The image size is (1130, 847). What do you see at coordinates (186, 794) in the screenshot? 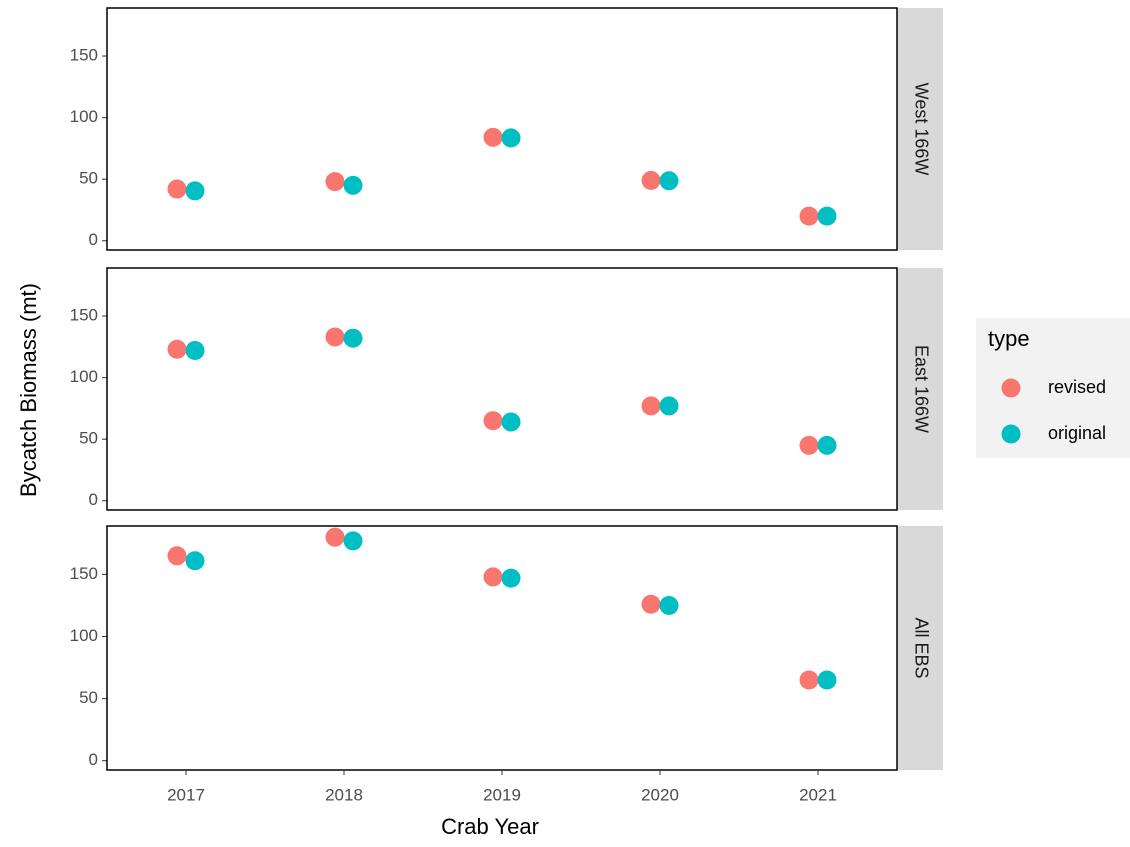
I see `x-tick-label: 2017` at bounding box center [186, 794].